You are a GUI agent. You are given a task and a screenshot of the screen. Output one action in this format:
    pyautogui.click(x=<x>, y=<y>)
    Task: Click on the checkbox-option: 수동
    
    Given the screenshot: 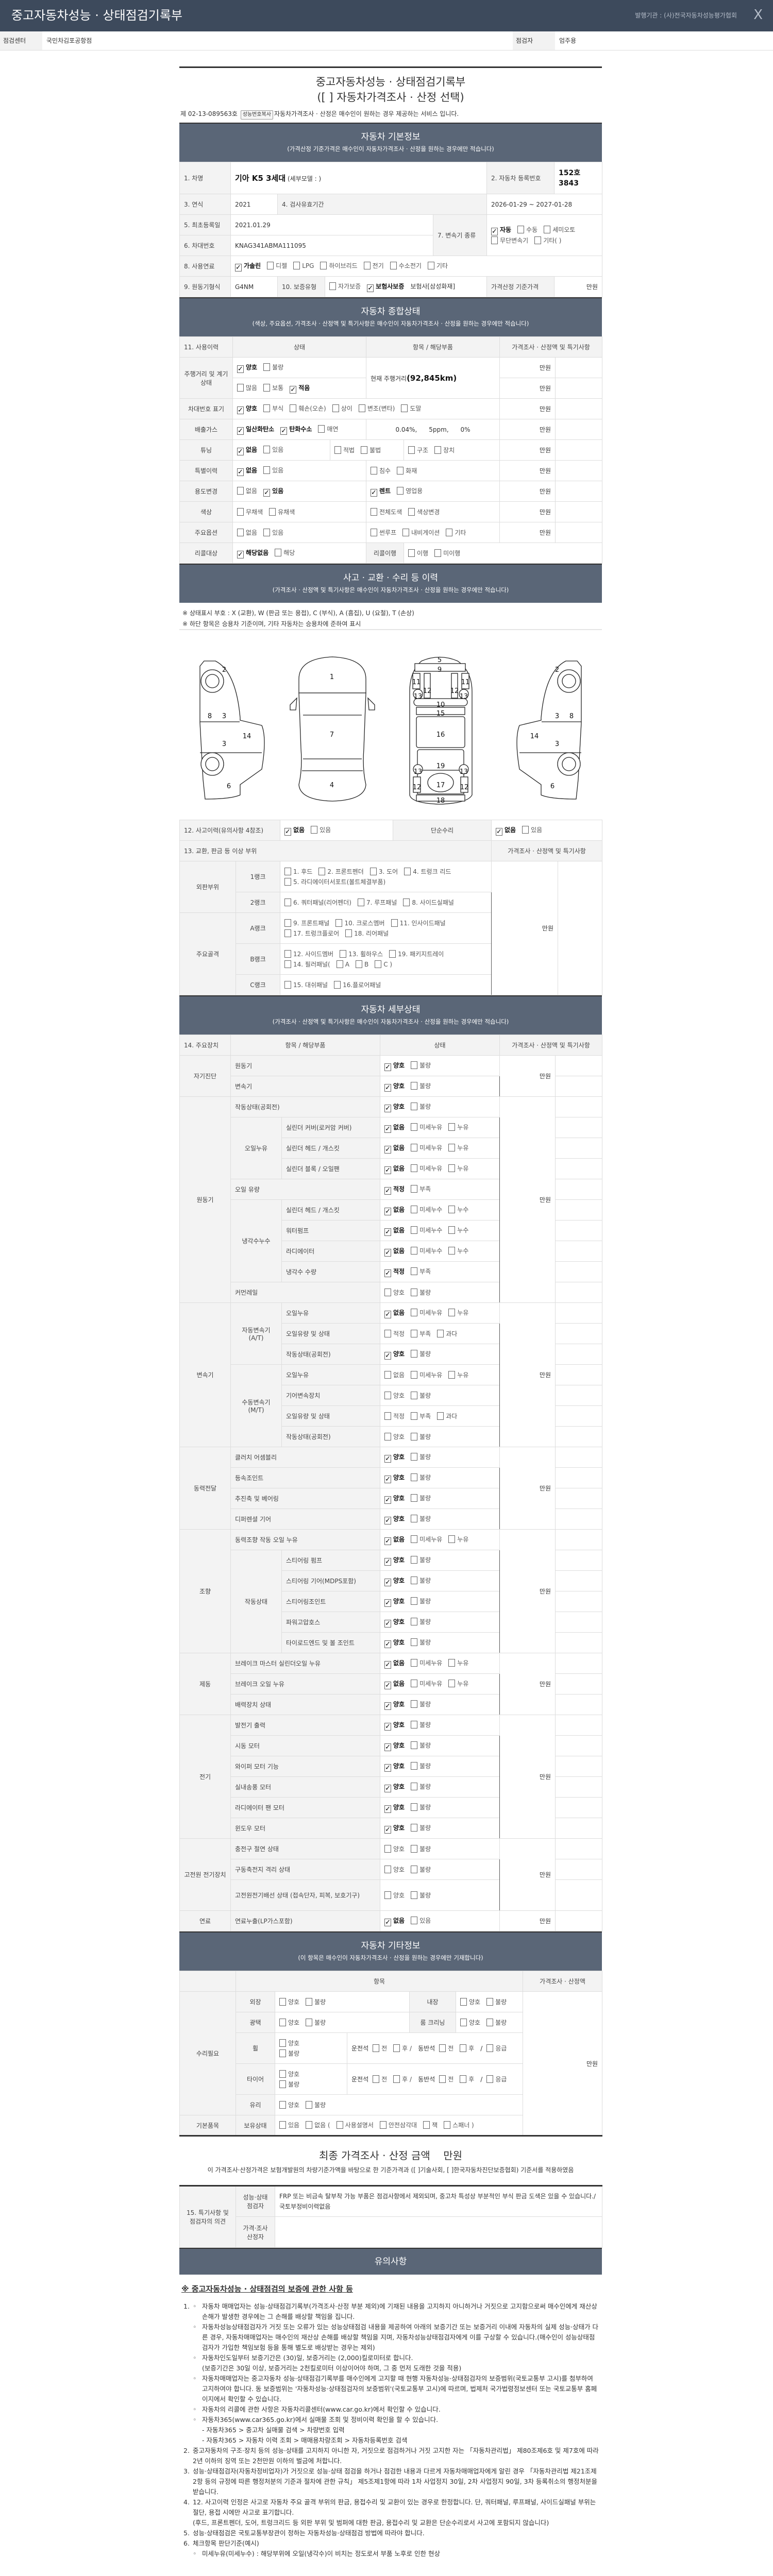 What is the action you would take?
    pyautogui.click(x=527, y=230)
    